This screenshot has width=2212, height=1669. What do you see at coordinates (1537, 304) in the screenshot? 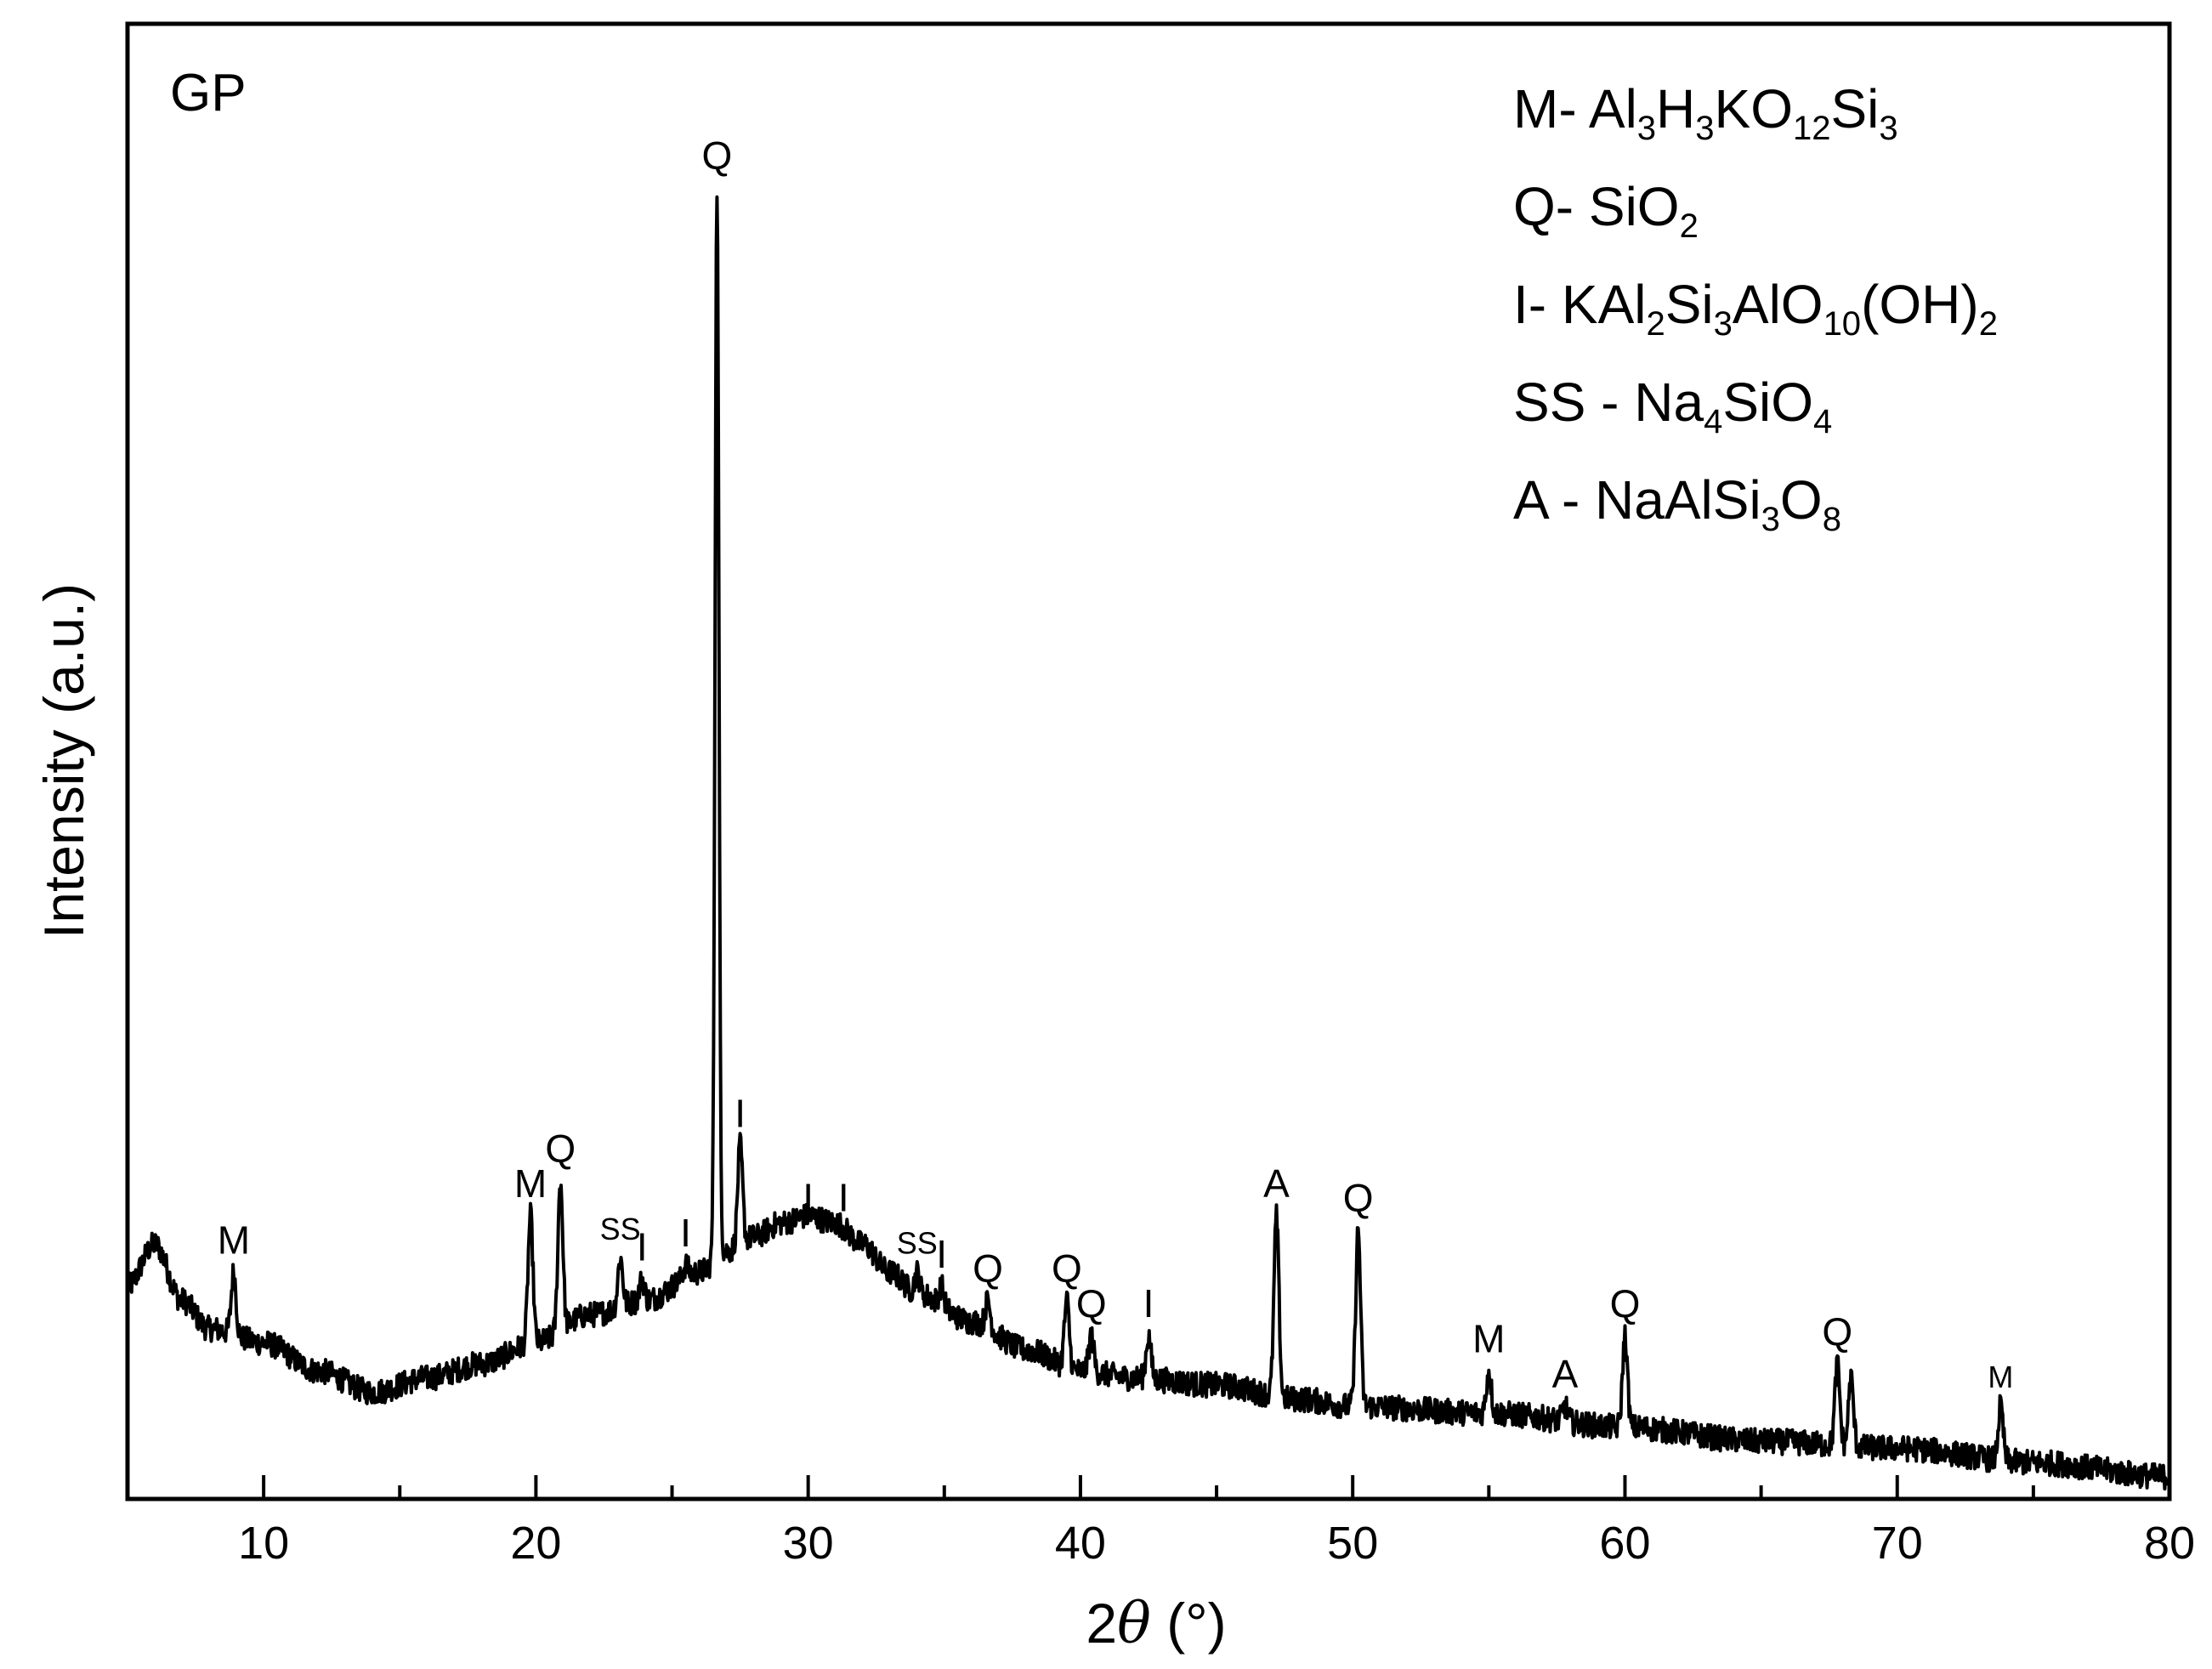
I see `legend-prefix: I-` at bounding box center [1537, 304].